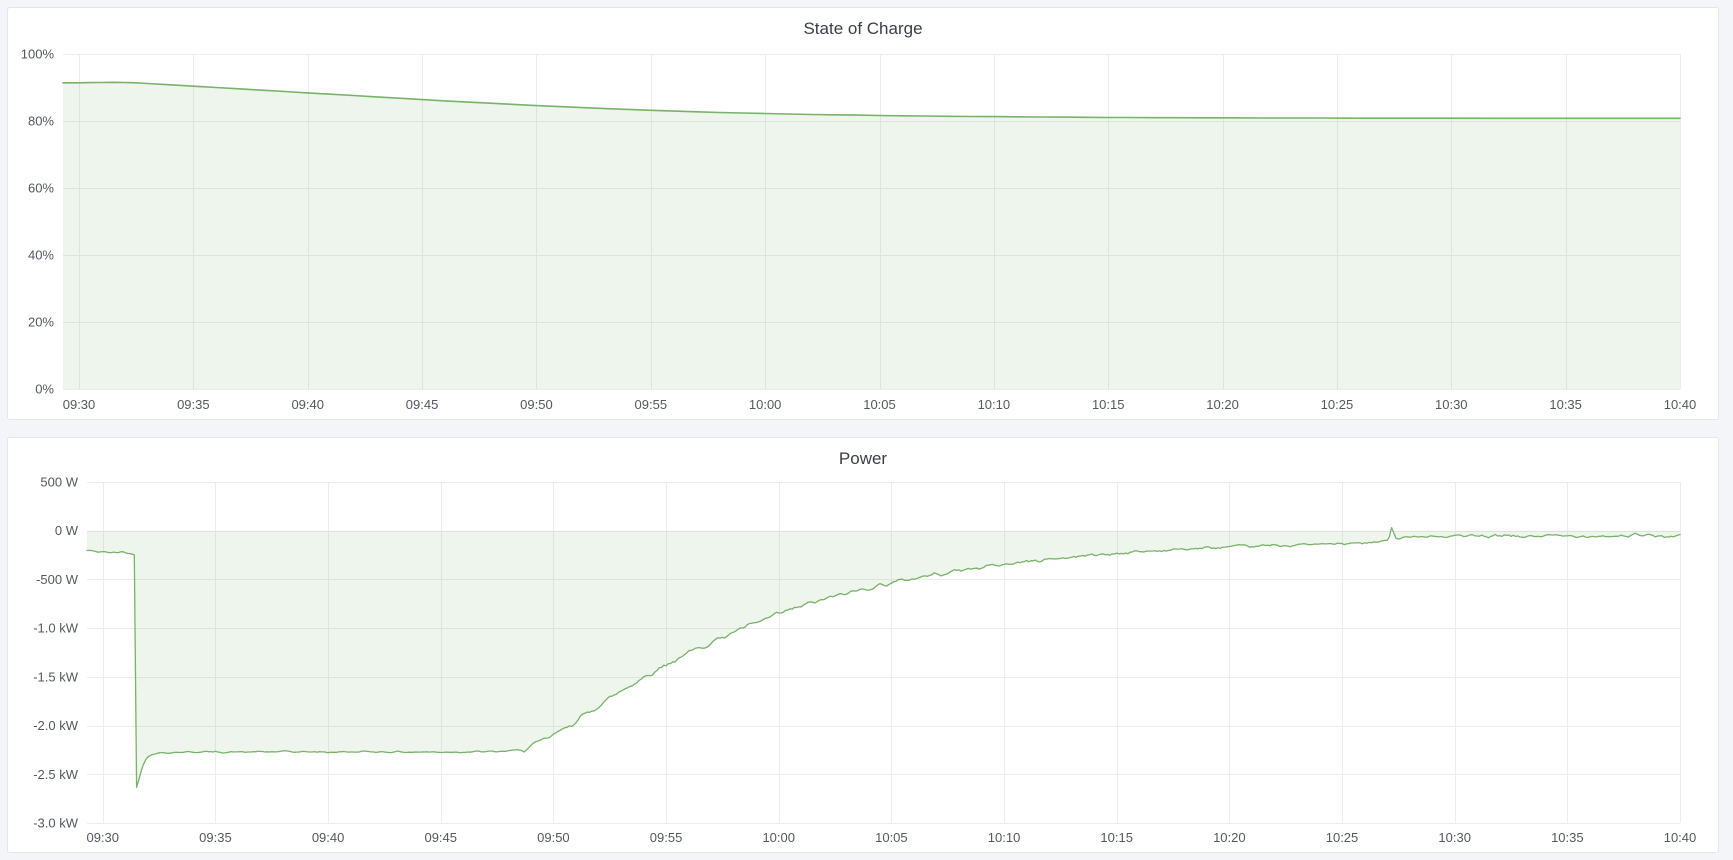 This screenshot has width=1733, height=860. I want to click on y-tick-label: 0 W, so click(67, 530).